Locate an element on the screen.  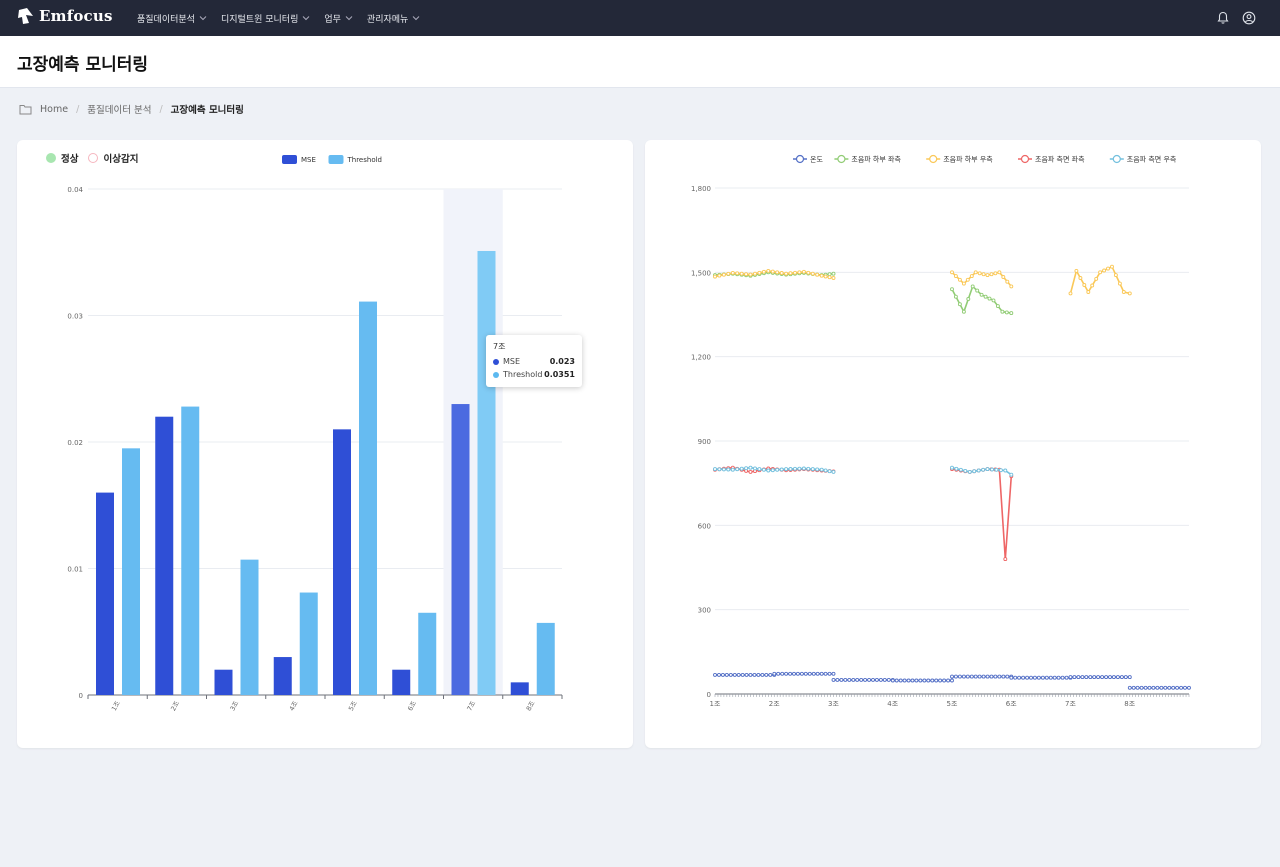
nav-item-admin: 관리자메뉴 is located at coordinates (393, 18).